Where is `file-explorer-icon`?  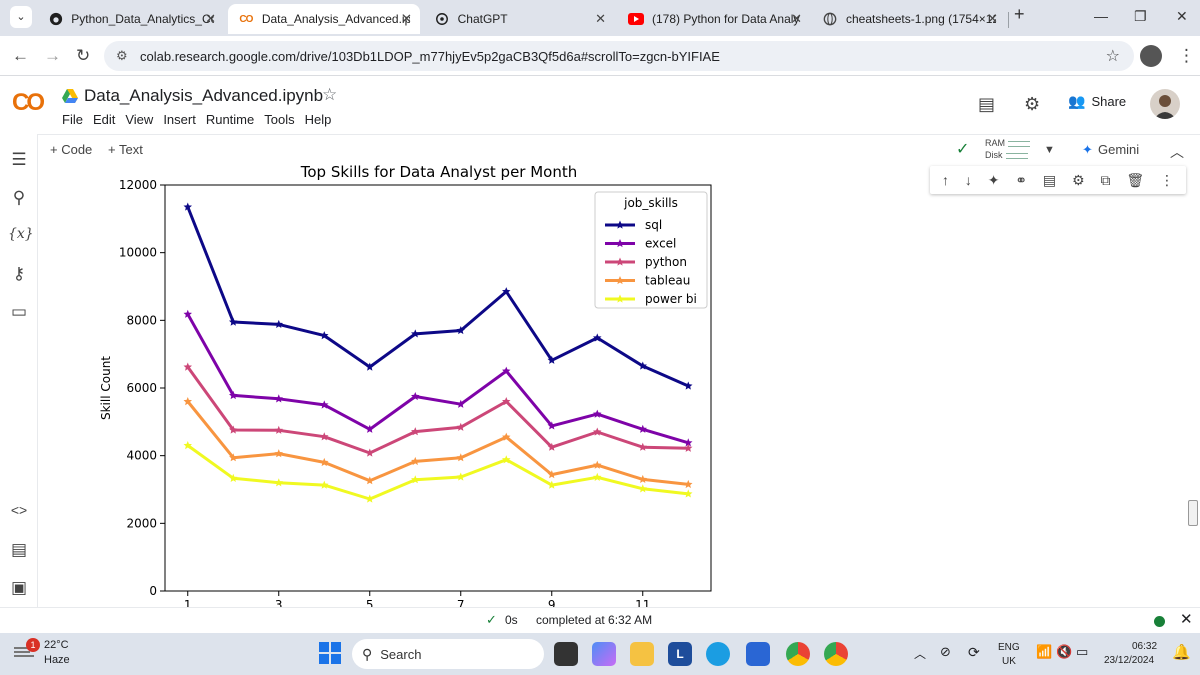 file-explorer-icon is located at coordinates (642, 654).